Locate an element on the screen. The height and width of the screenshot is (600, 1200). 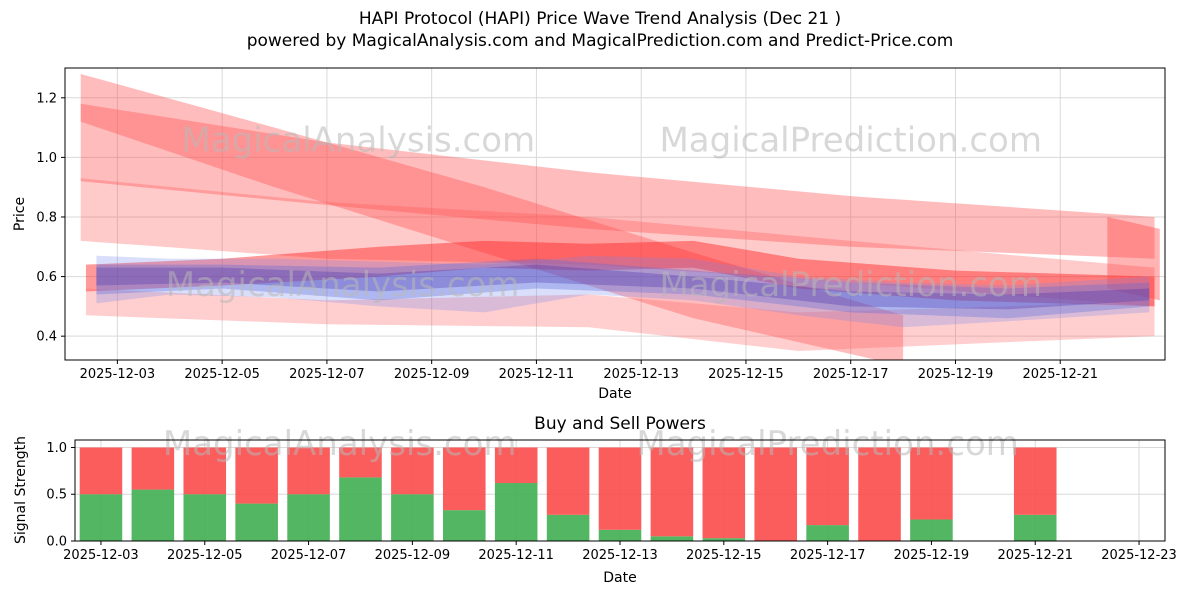
lower-pink-band is located at coordinates (620, 320).